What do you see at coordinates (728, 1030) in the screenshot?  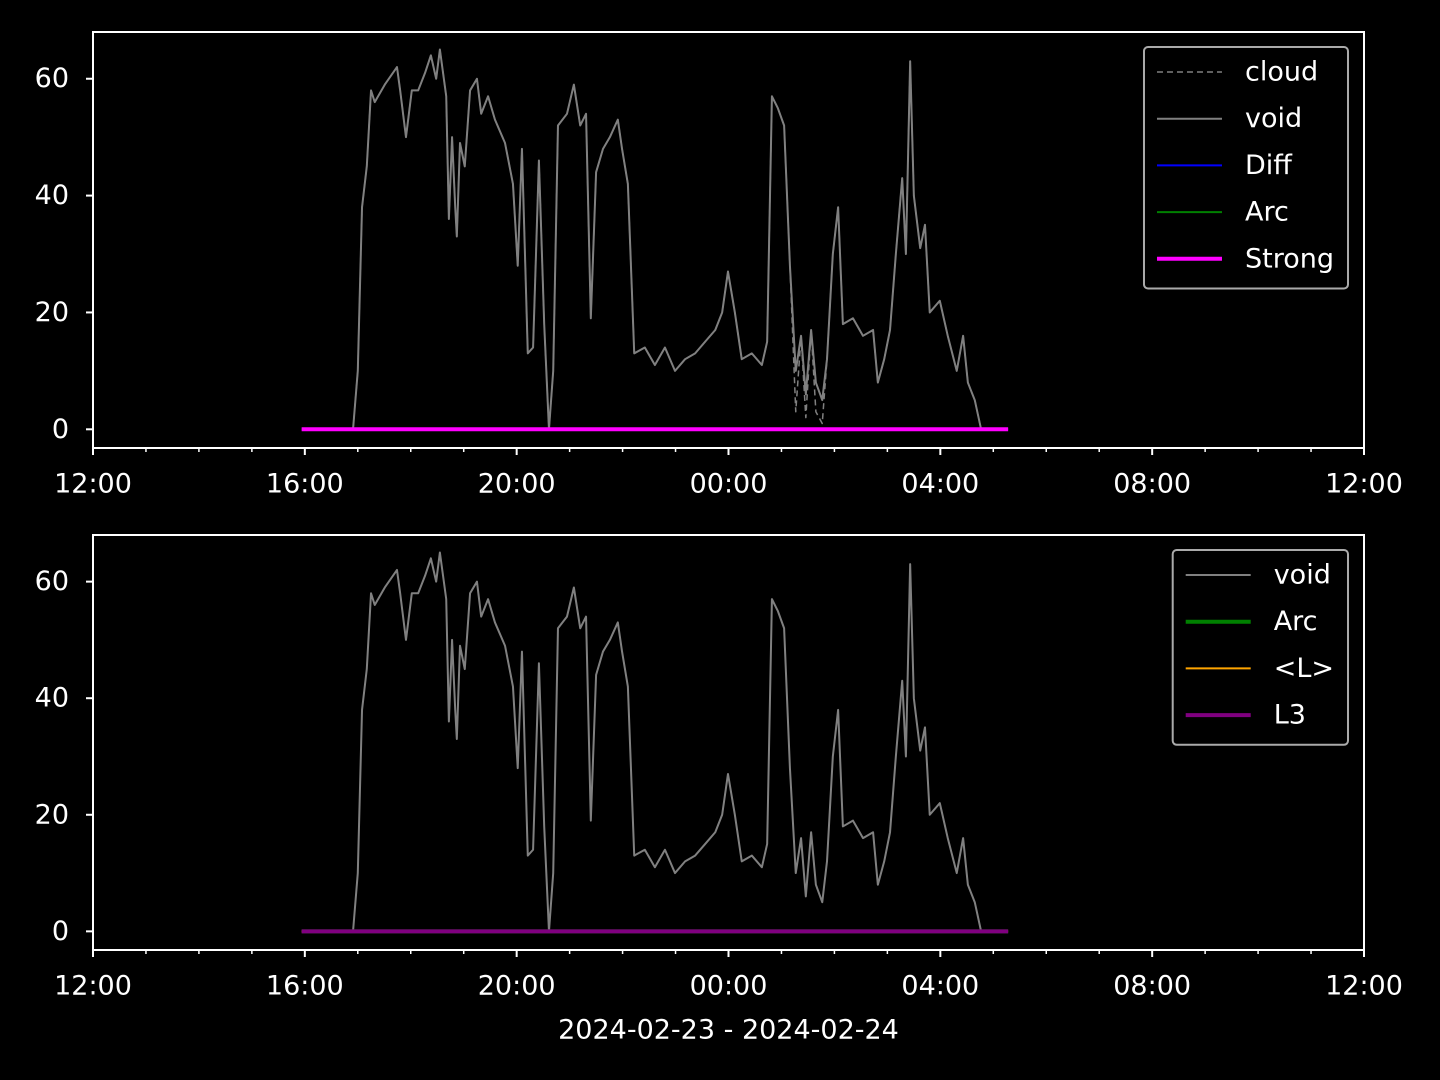 I see `x-axis-label: 2024-02-23 - 2024-02-24` at bounding box center [728, 1030].